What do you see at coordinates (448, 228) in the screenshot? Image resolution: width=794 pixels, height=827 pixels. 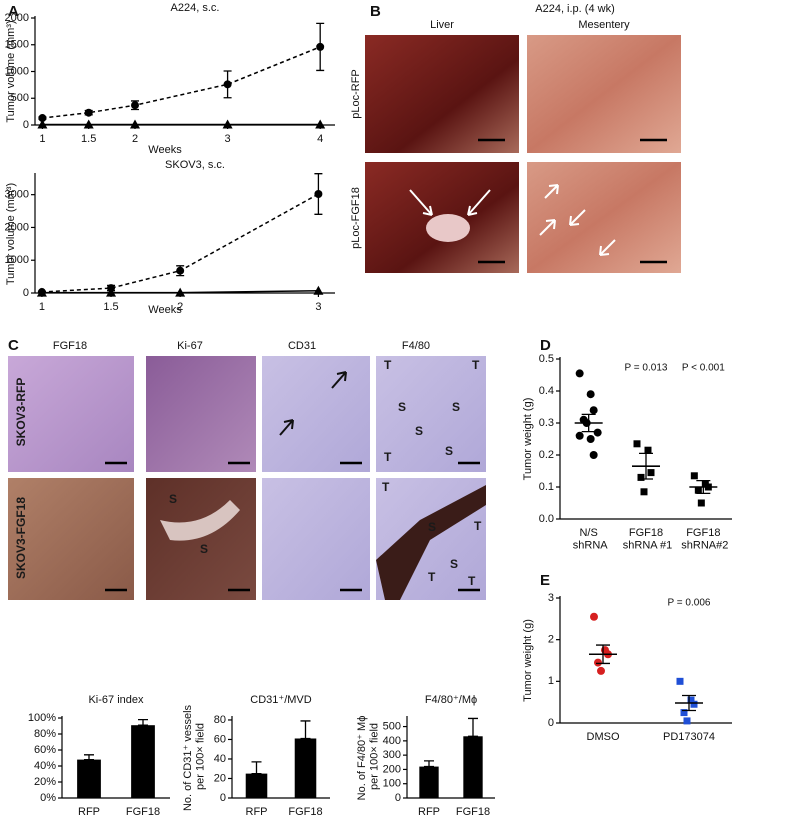 I see `tumor` at bounding box center [448, 228].